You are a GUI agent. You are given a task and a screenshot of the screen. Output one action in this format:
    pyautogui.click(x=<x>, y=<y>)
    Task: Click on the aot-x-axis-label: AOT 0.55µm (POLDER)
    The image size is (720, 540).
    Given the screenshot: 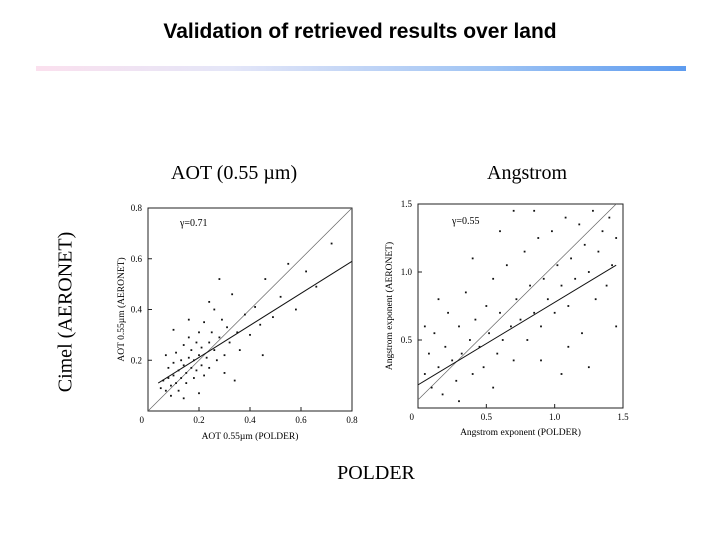 What is the action you would take?
    pyautogui.click(x=250, y=436)
    